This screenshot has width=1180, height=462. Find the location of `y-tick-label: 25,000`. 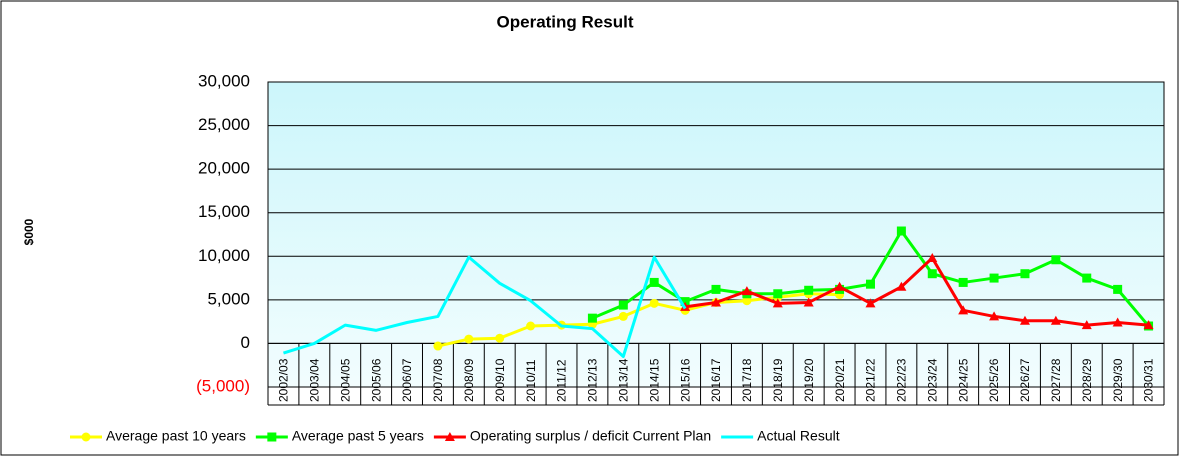

y-tick-label: 25,000 is located at coordinates (224, 124).